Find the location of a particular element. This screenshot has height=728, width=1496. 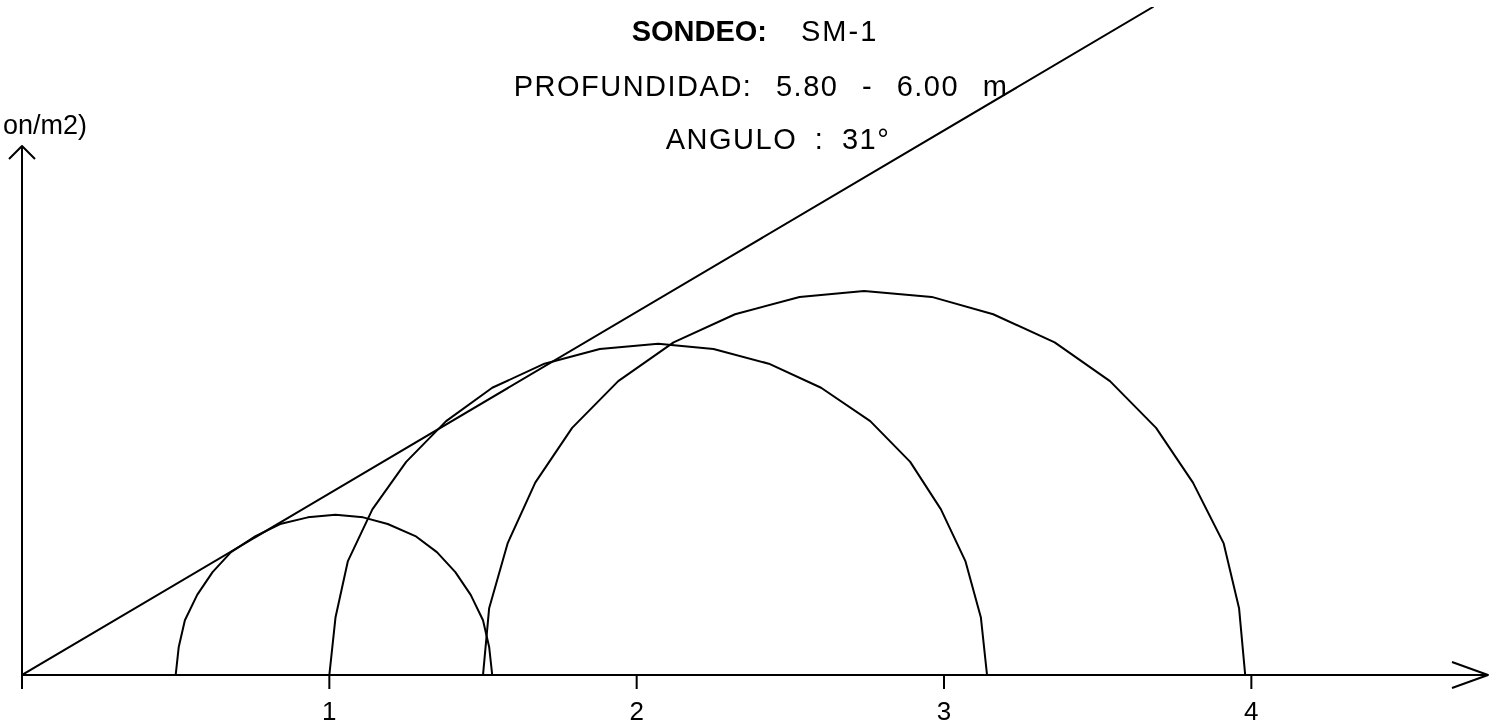

annotation: ANGULO : 31° is located at coordinates (778, 139).